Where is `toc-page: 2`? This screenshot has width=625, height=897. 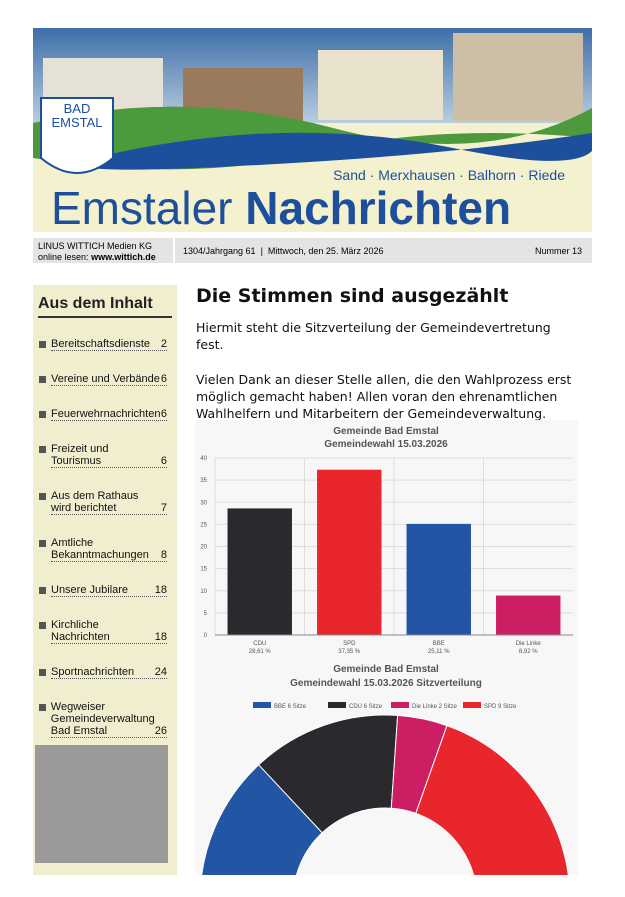
toc-page: 2 is located at coordinates (163, 344).